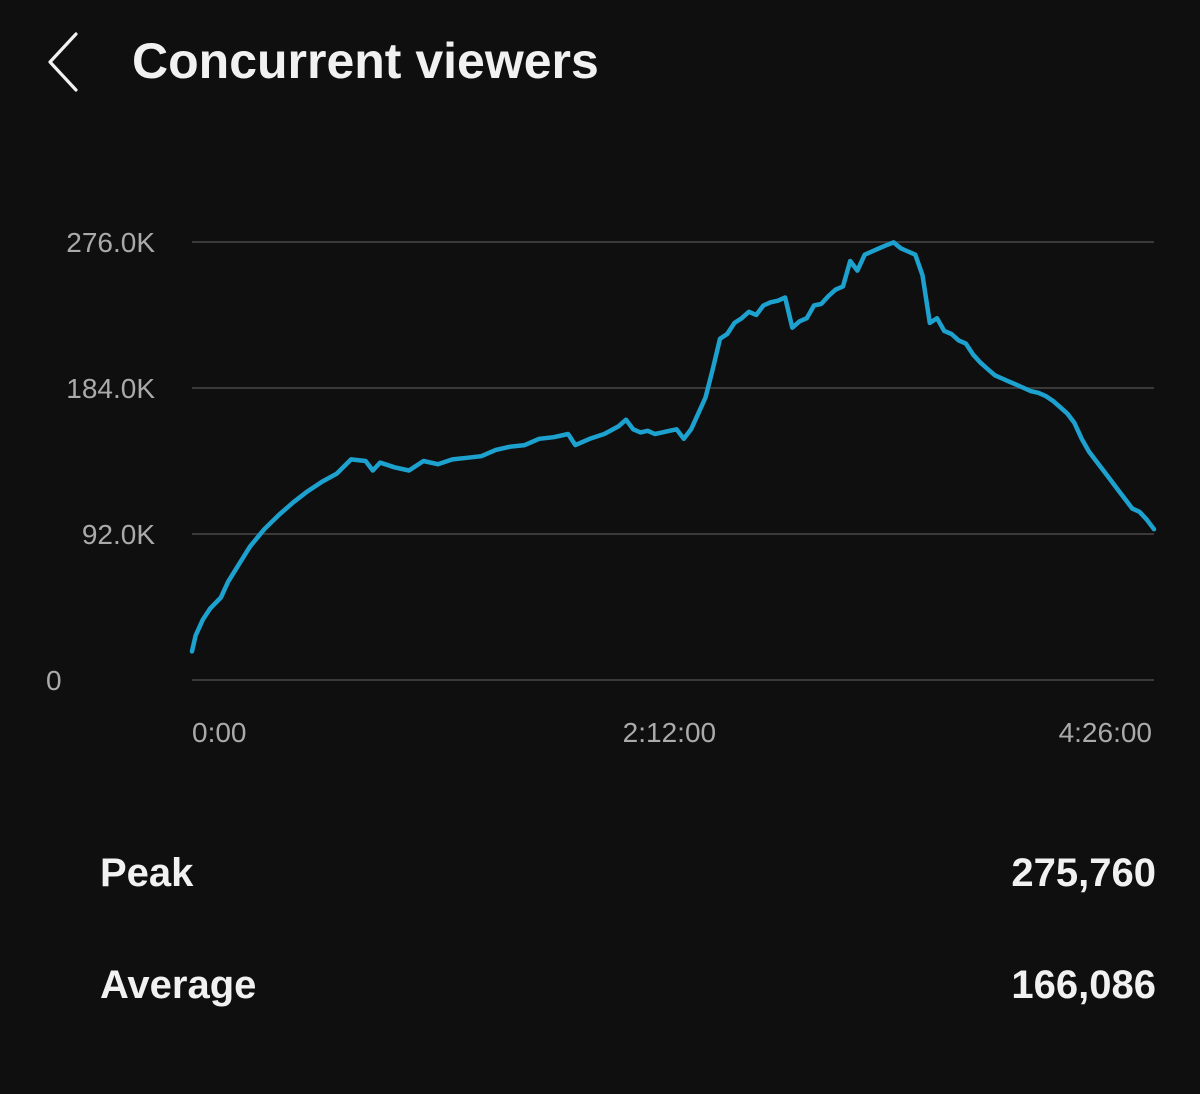  What do you see at coordinates (118, 534) in the screenshot?
I see `y-tick-label: 92.0K` at bounding box center [118, 534].